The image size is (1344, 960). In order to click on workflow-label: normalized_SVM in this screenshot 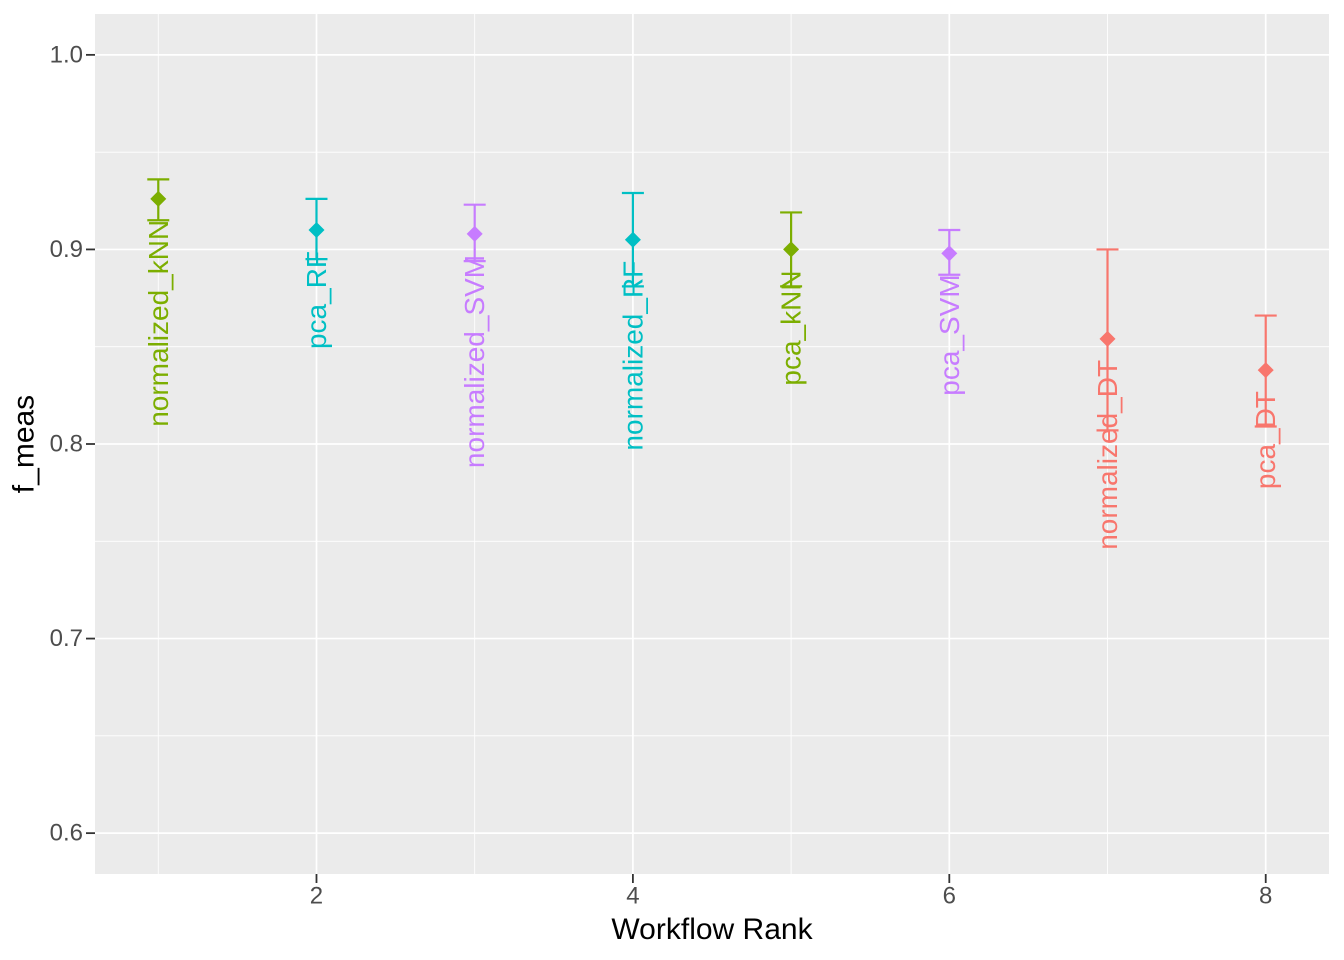, I will do `click(474, 361)`.